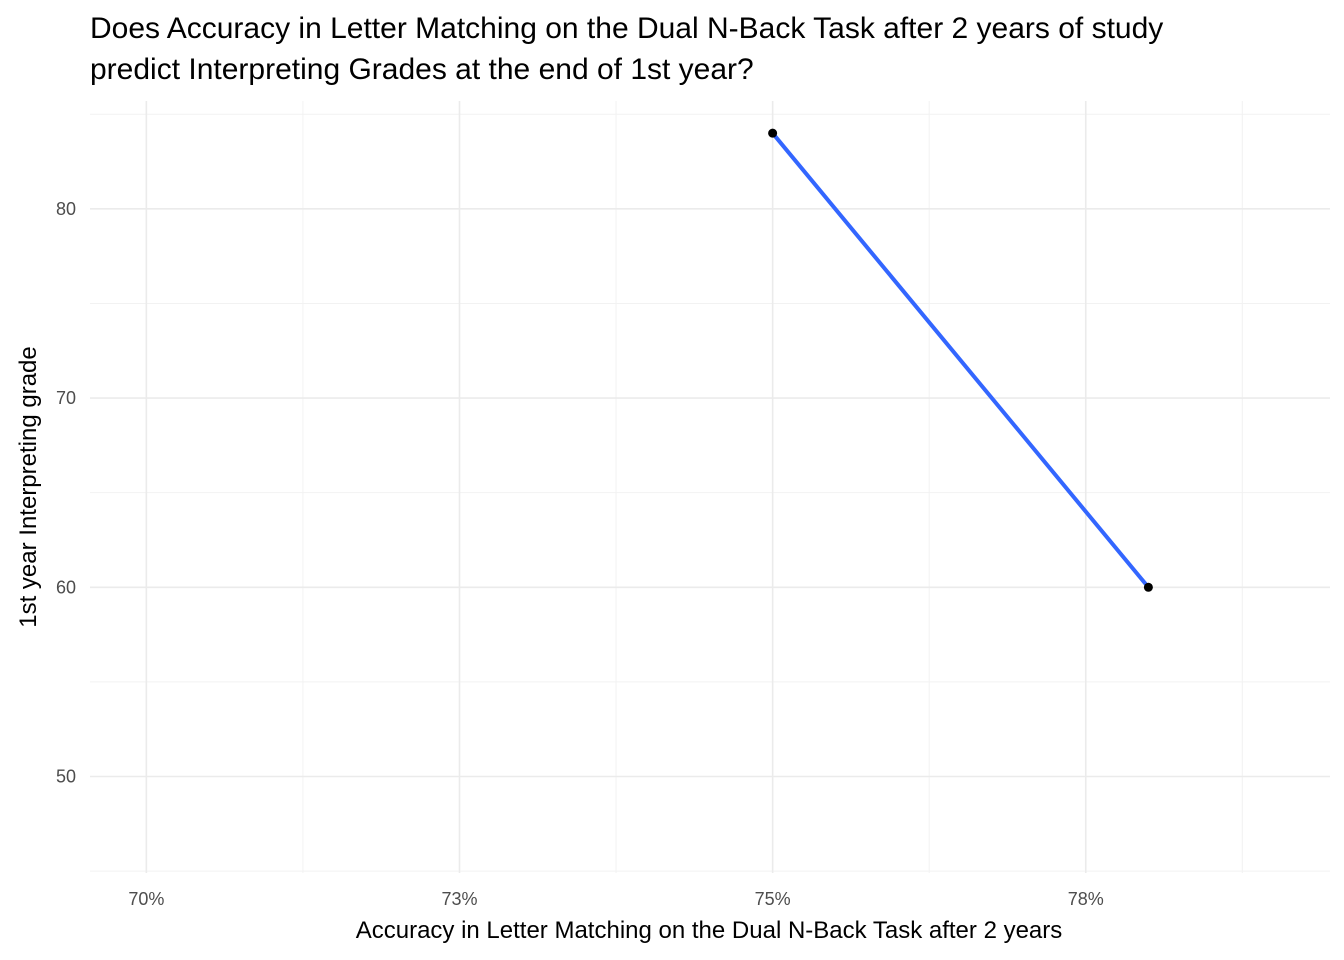 The image size is (1344, 960). Describe the element at coordinates (66, 777) in the screenshot. I see `y-tick-label: 50` at that location.